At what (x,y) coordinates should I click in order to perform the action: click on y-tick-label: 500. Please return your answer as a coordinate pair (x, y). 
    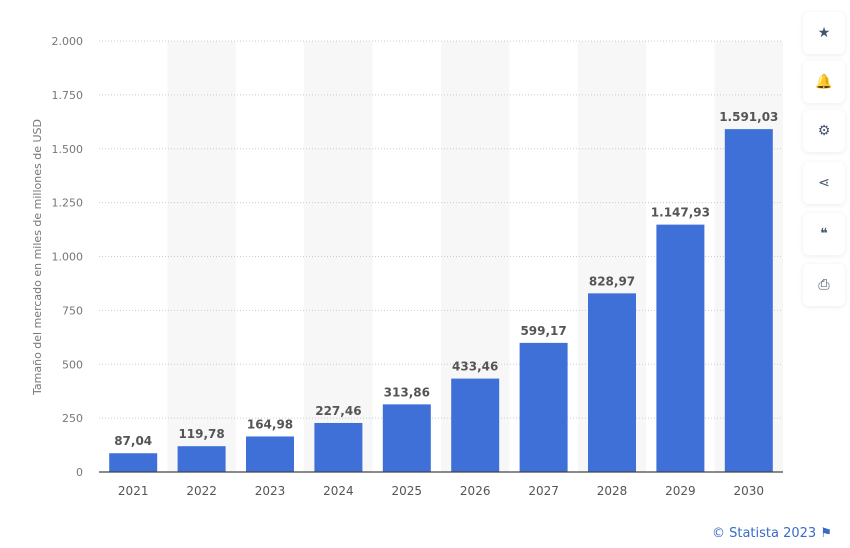
    Looking at the image, I should click on (72, 364).